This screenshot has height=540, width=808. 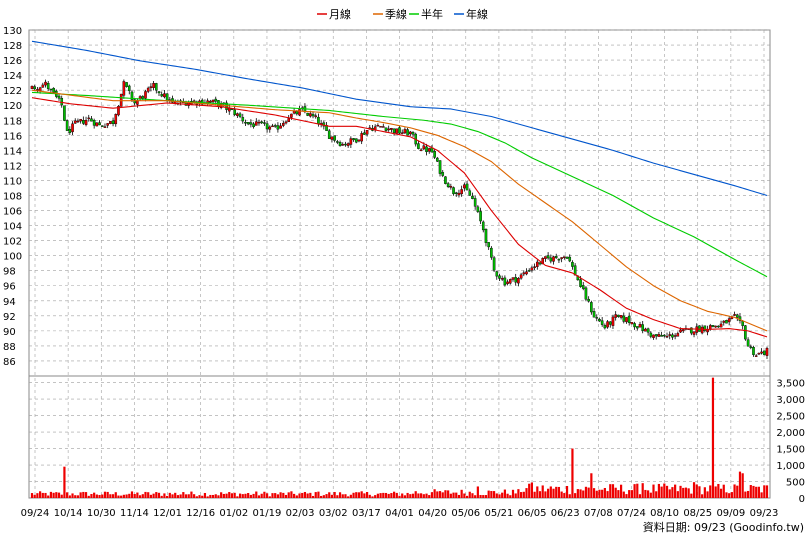 What do you see at coordinates (12, 136) in the screenshot?
I see `price-tick-label: 116` at bounding box center [12, 136].